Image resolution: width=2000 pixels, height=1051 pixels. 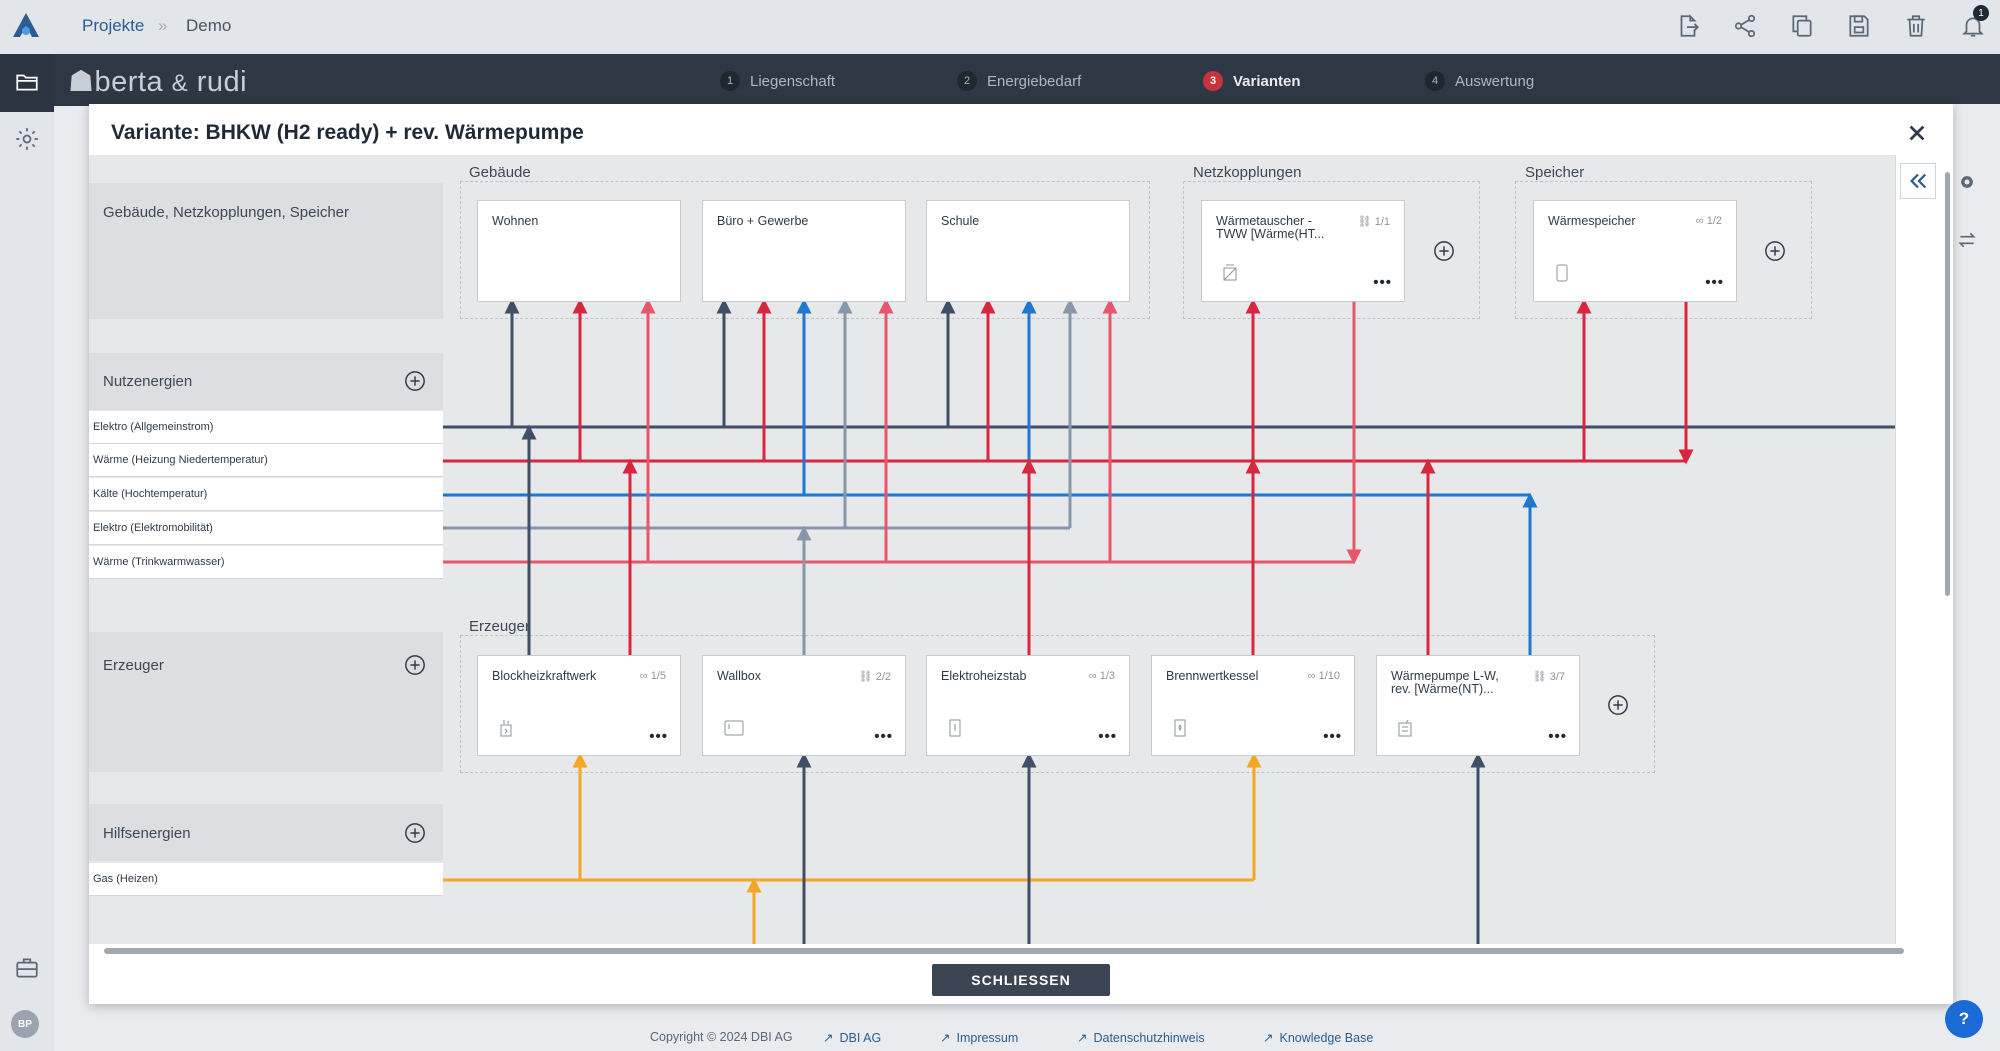 I want to click on node-label: Schule, so click(x=960, y=221).